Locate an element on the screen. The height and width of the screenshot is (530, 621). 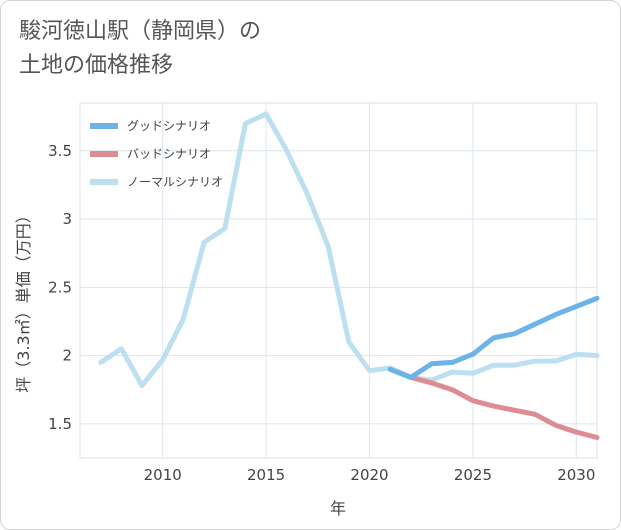
y-tick-3: 3 is located at coordinates (67, 219).